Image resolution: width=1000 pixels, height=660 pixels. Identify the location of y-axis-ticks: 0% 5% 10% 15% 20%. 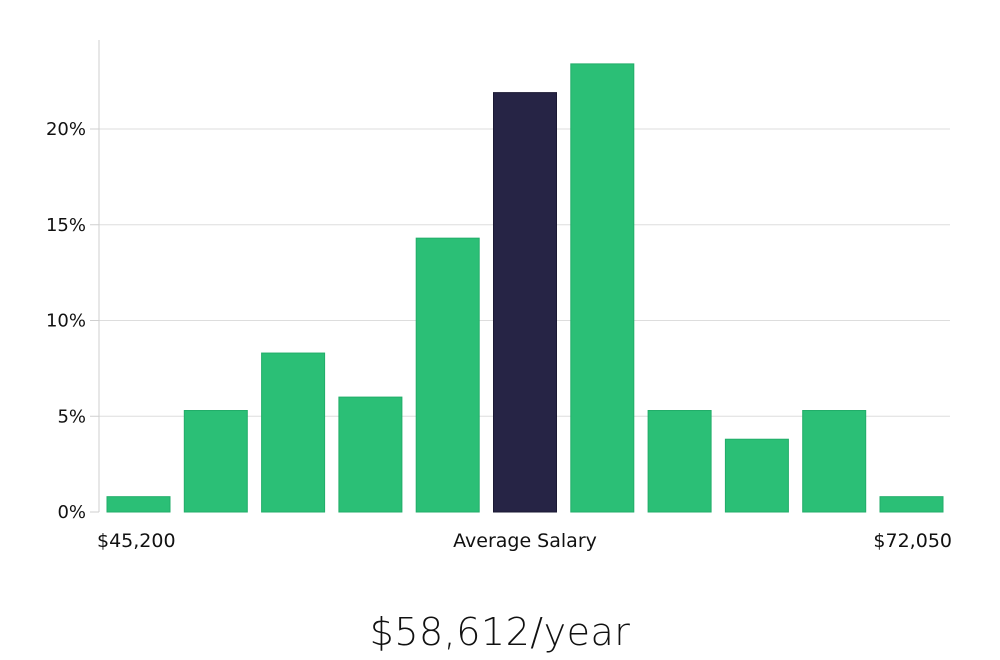
(72, 321).